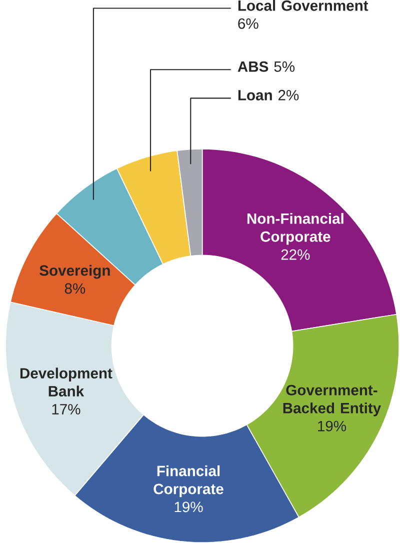 The image size is (400, 543). What do you see at coordinates (75, 288) in the screenshot?
I see `data-label: 8%` at bounding box center [75, 288].